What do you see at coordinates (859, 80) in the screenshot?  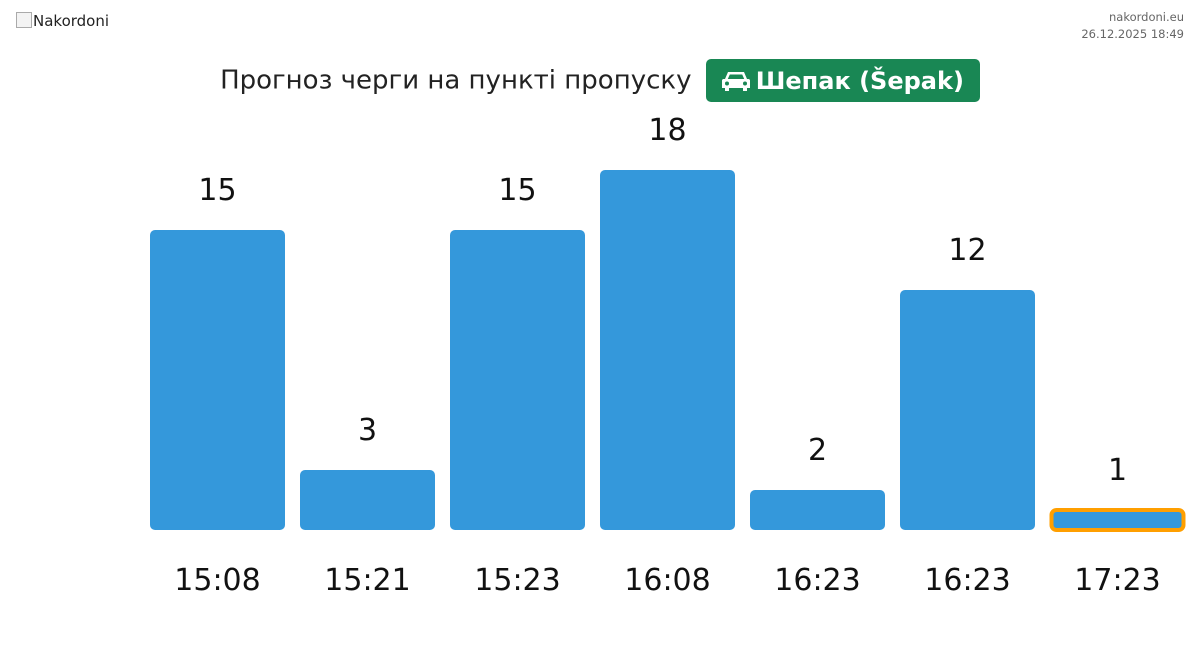 I see `badge-label: Шепак (Šepak)` at bounding box center [859, 80].